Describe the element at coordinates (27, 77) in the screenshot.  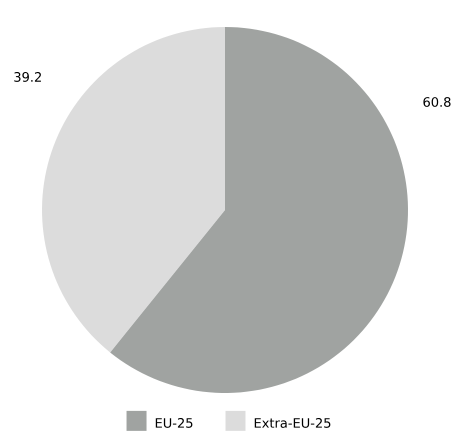
I see `data-label: 39.2` at that location.